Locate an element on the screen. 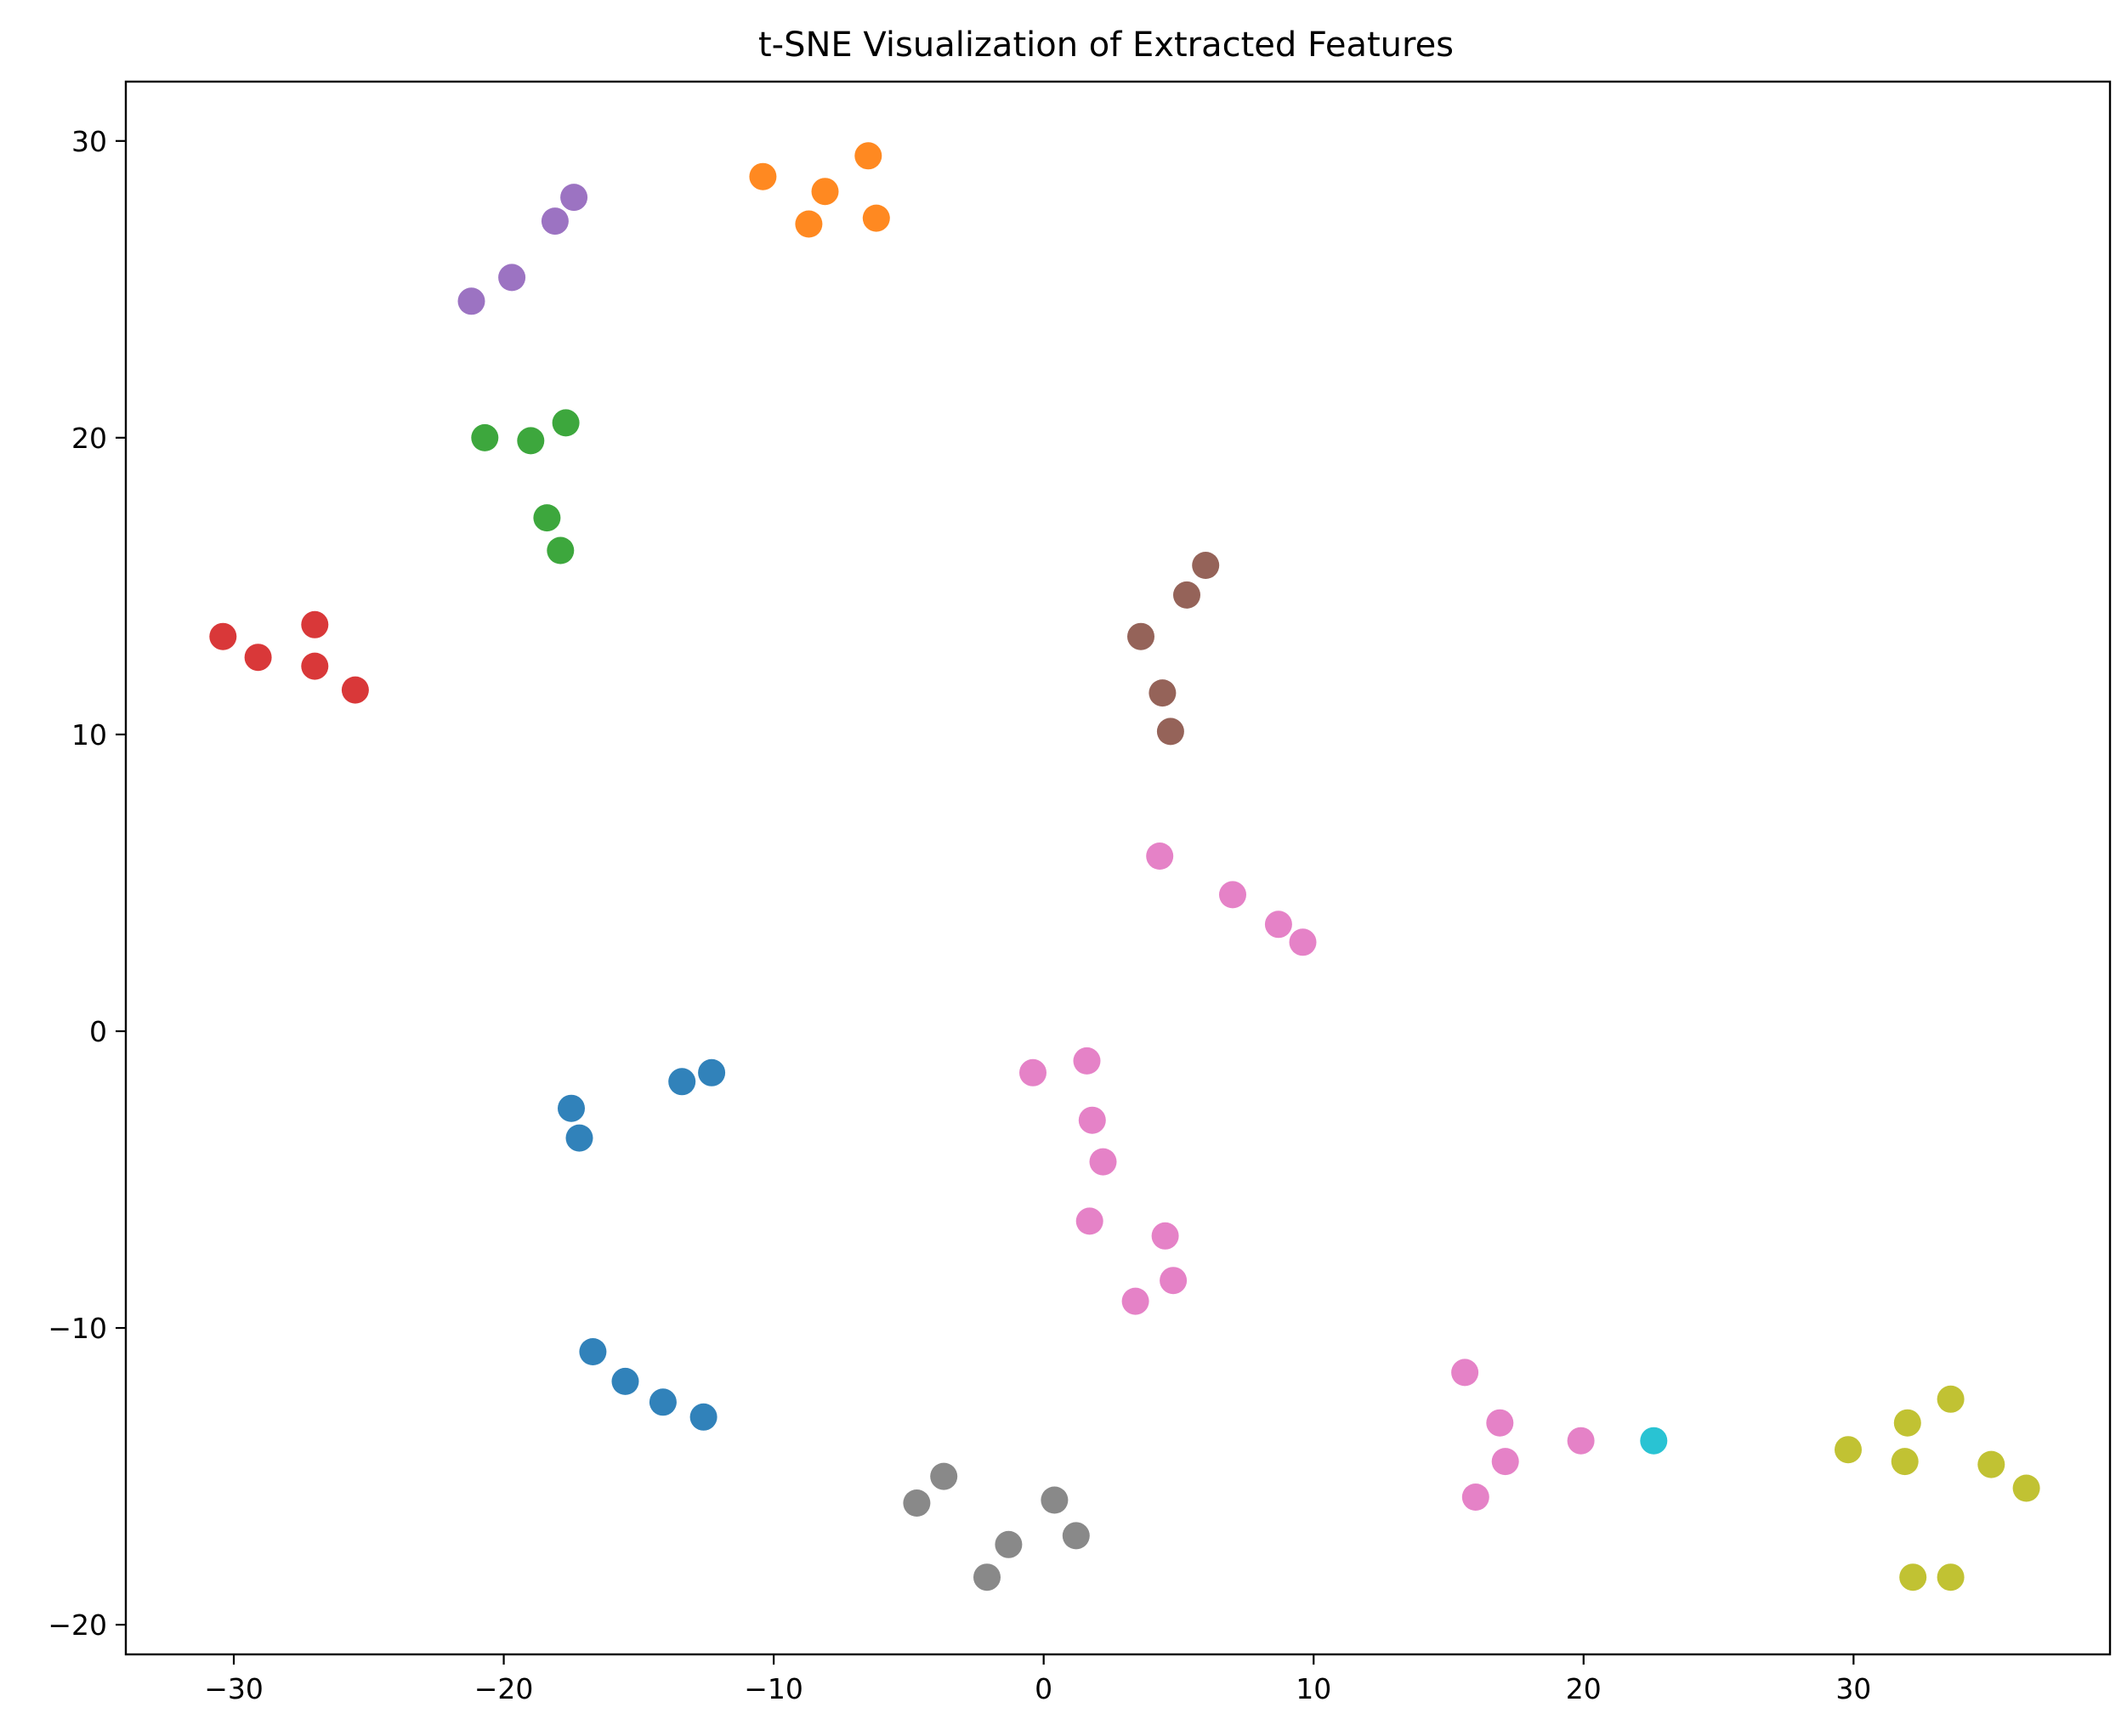  x-tick-label: 20 is located at coordinates (1584, 1689).